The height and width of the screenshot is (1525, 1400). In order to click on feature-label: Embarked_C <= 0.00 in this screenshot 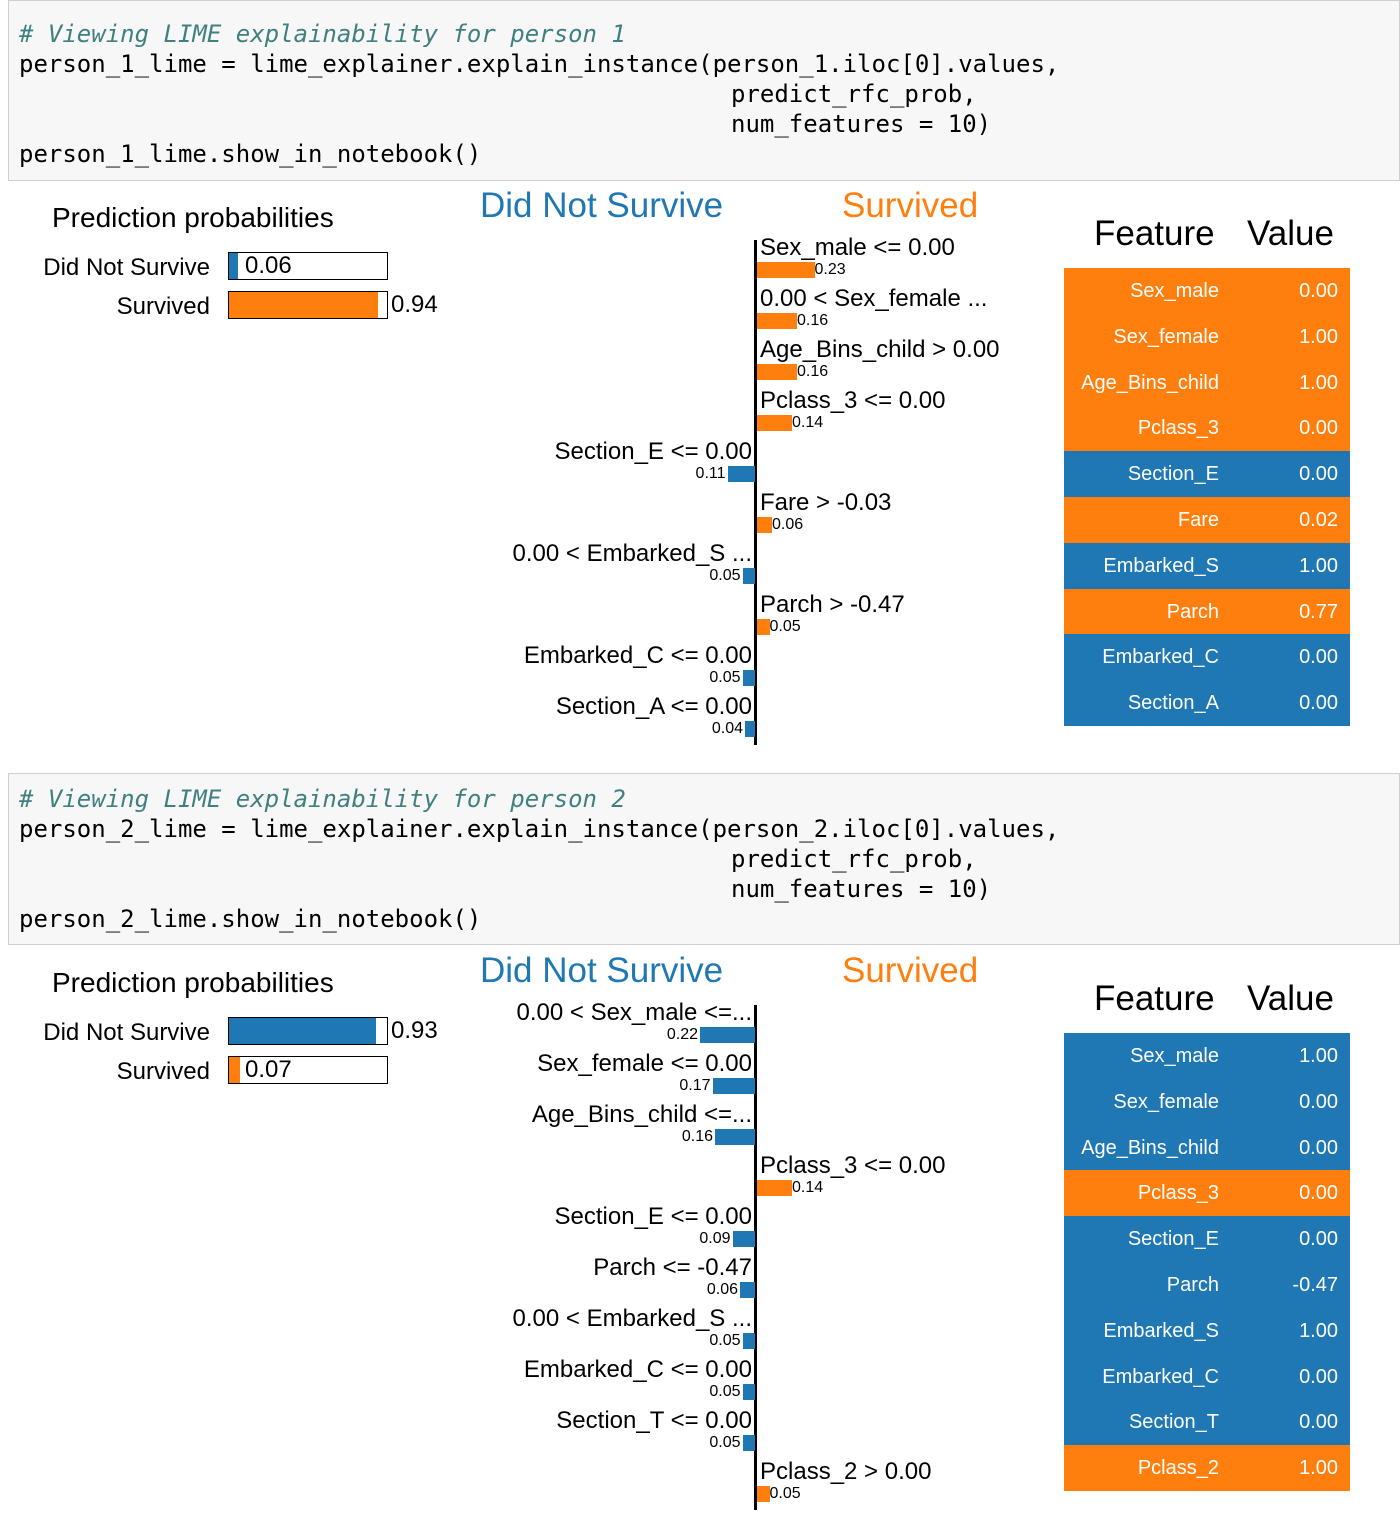, I will do `click(637, 655)`.